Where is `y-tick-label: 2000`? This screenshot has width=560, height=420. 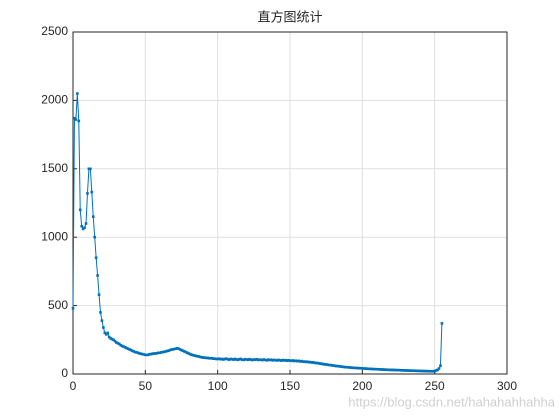 y-tick-label: 2000 is located at coordinates (54, 100).